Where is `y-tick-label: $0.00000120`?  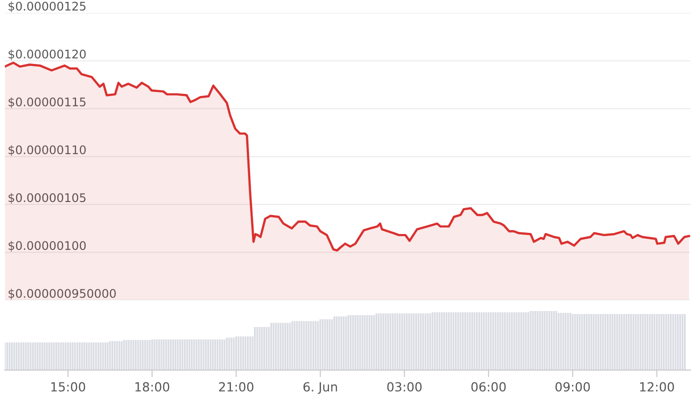
y-tick-label: $0.00000120 is located at coordinates (47, 54).